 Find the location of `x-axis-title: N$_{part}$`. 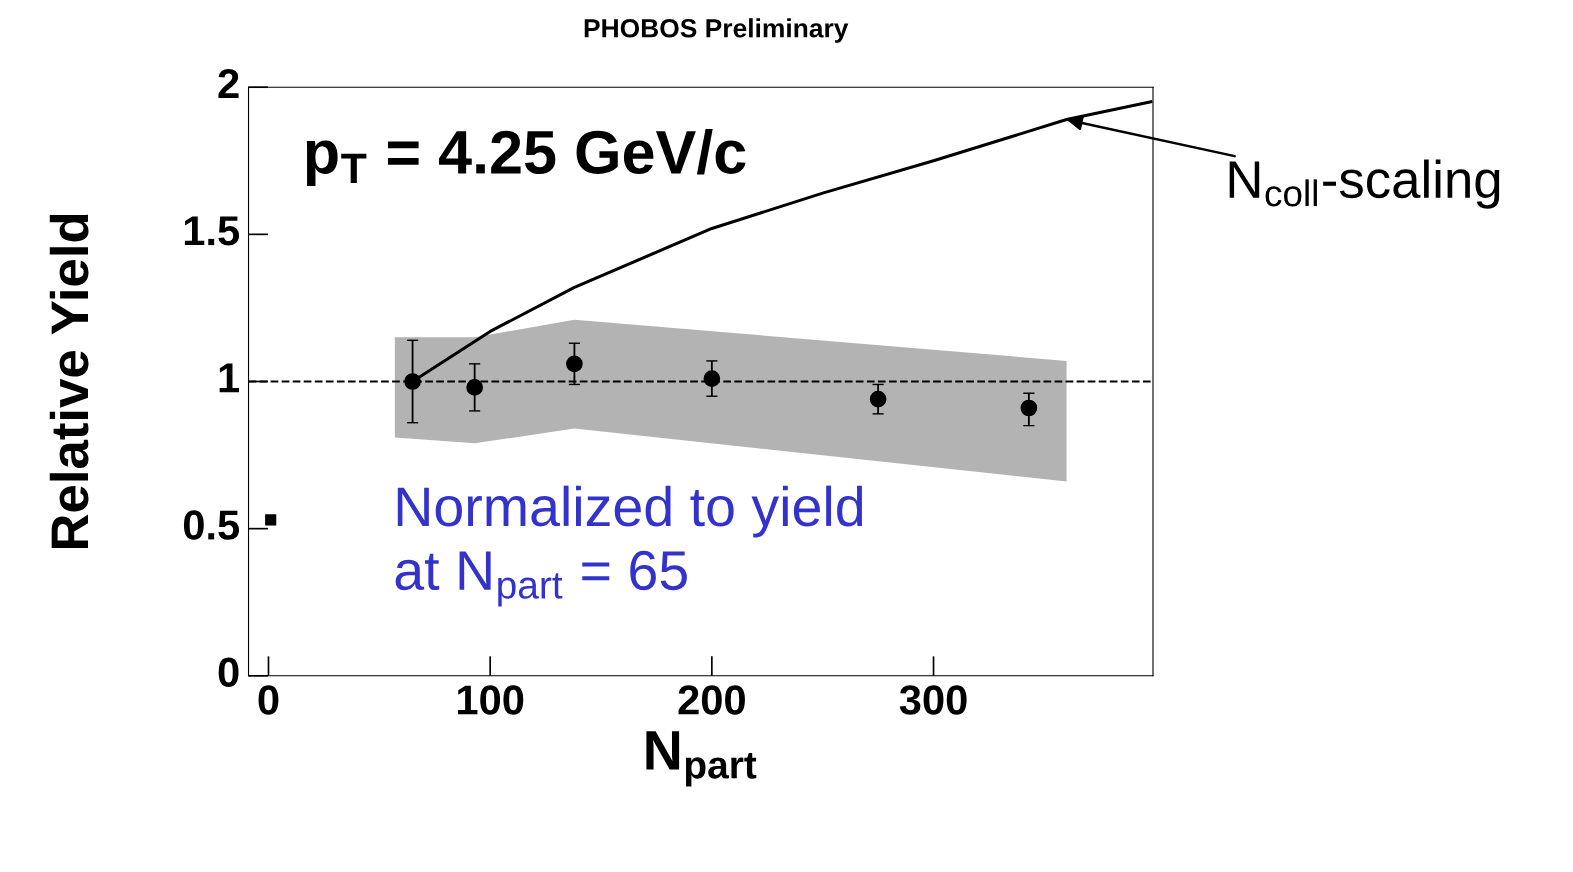

x-axis-title: N$_{part}$ is located at coordinates (701, 759).